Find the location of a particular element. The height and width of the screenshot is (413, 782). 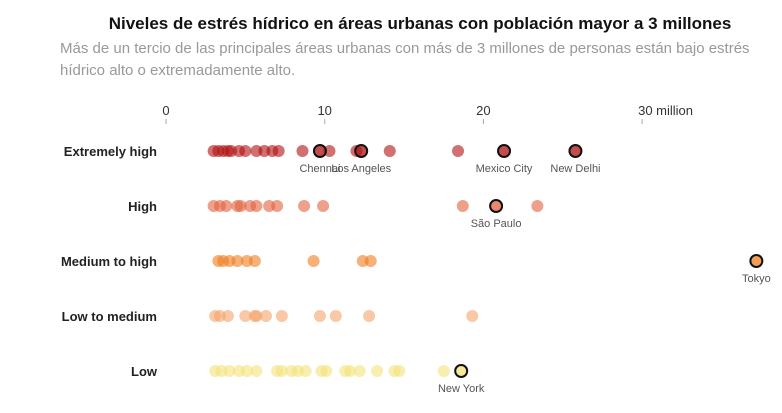

row-label: Medium to high is located at coordinates (109, 261).